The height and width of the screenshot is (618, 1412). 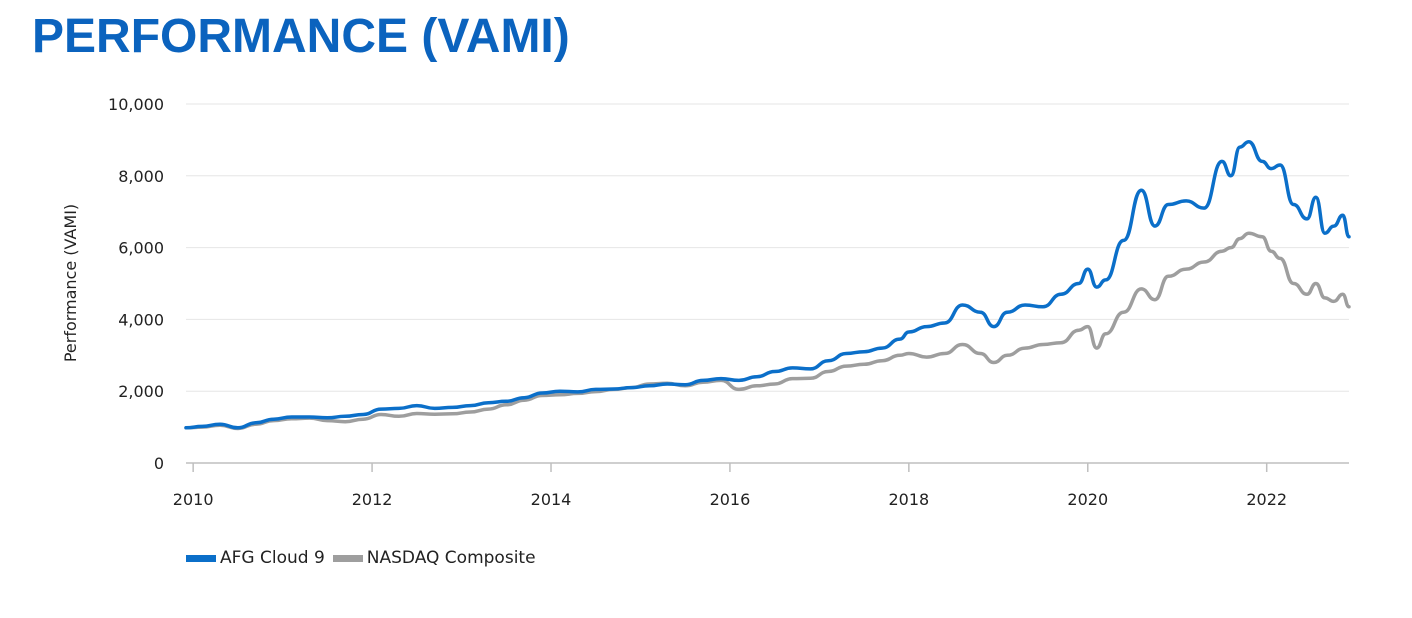 What do you see at coordinates (372, 499) in the screenshot?
I see `x-tick-label: 2012` at bounding box center [372, 499].